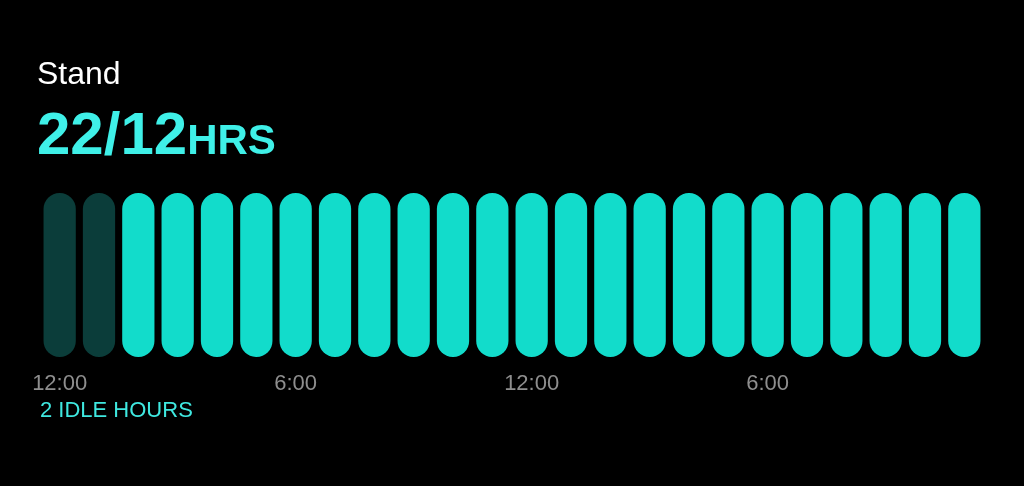  What do you see at coordinates (79, 73) in the screenshot?
I see `chart-title: Stand` at bounding box center [79, 73].